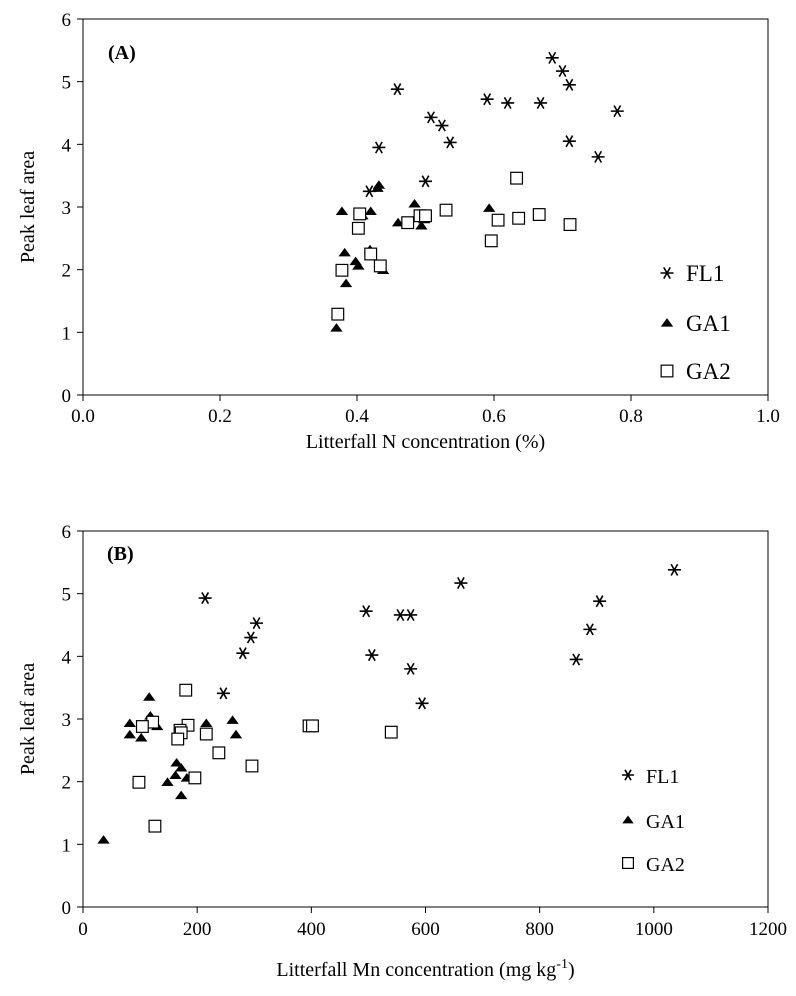 This screenshot has width=796, height=996. I want to click on x-tick-label: 0, so click(83, 929).